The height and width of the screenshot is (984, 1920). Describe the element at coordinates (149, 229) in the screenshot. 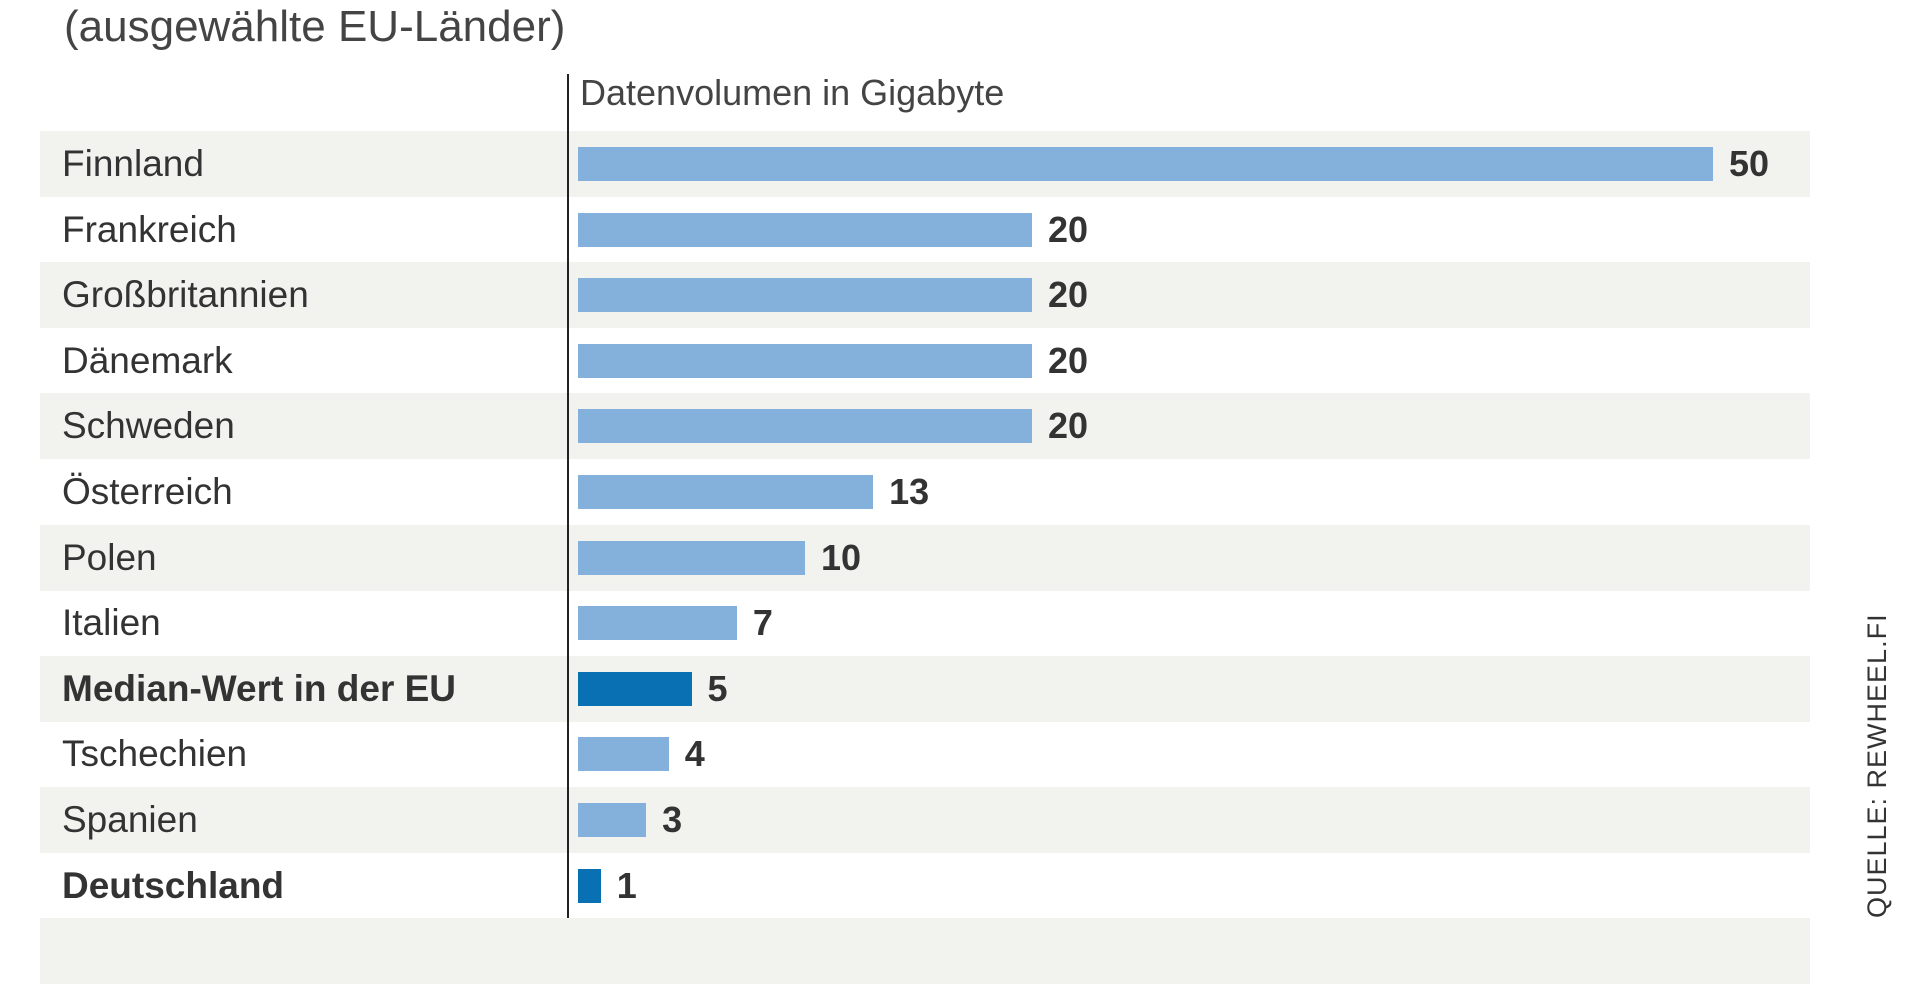

I see `category-label: Frankreich` at that location.